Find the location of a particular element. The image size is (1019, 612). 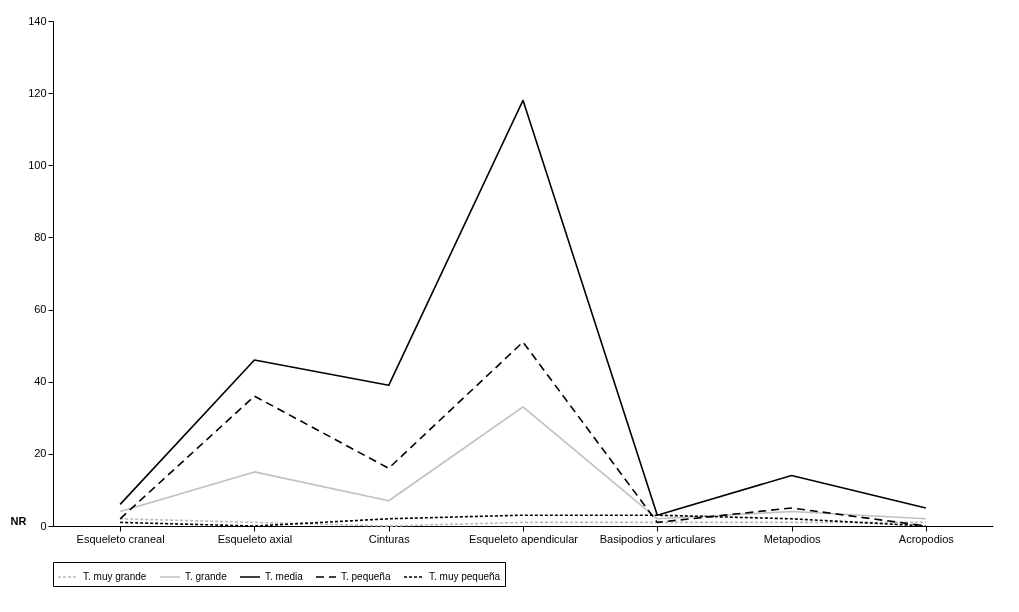

y-axis-title: NR is located at coordinates (18, 520).